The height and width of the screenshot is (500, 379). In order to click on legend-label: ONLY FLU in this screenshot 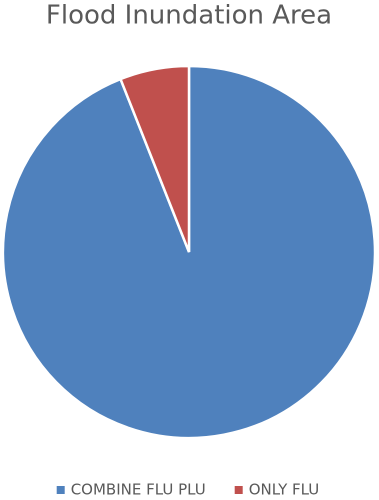, I will do `click(284, 490)`.